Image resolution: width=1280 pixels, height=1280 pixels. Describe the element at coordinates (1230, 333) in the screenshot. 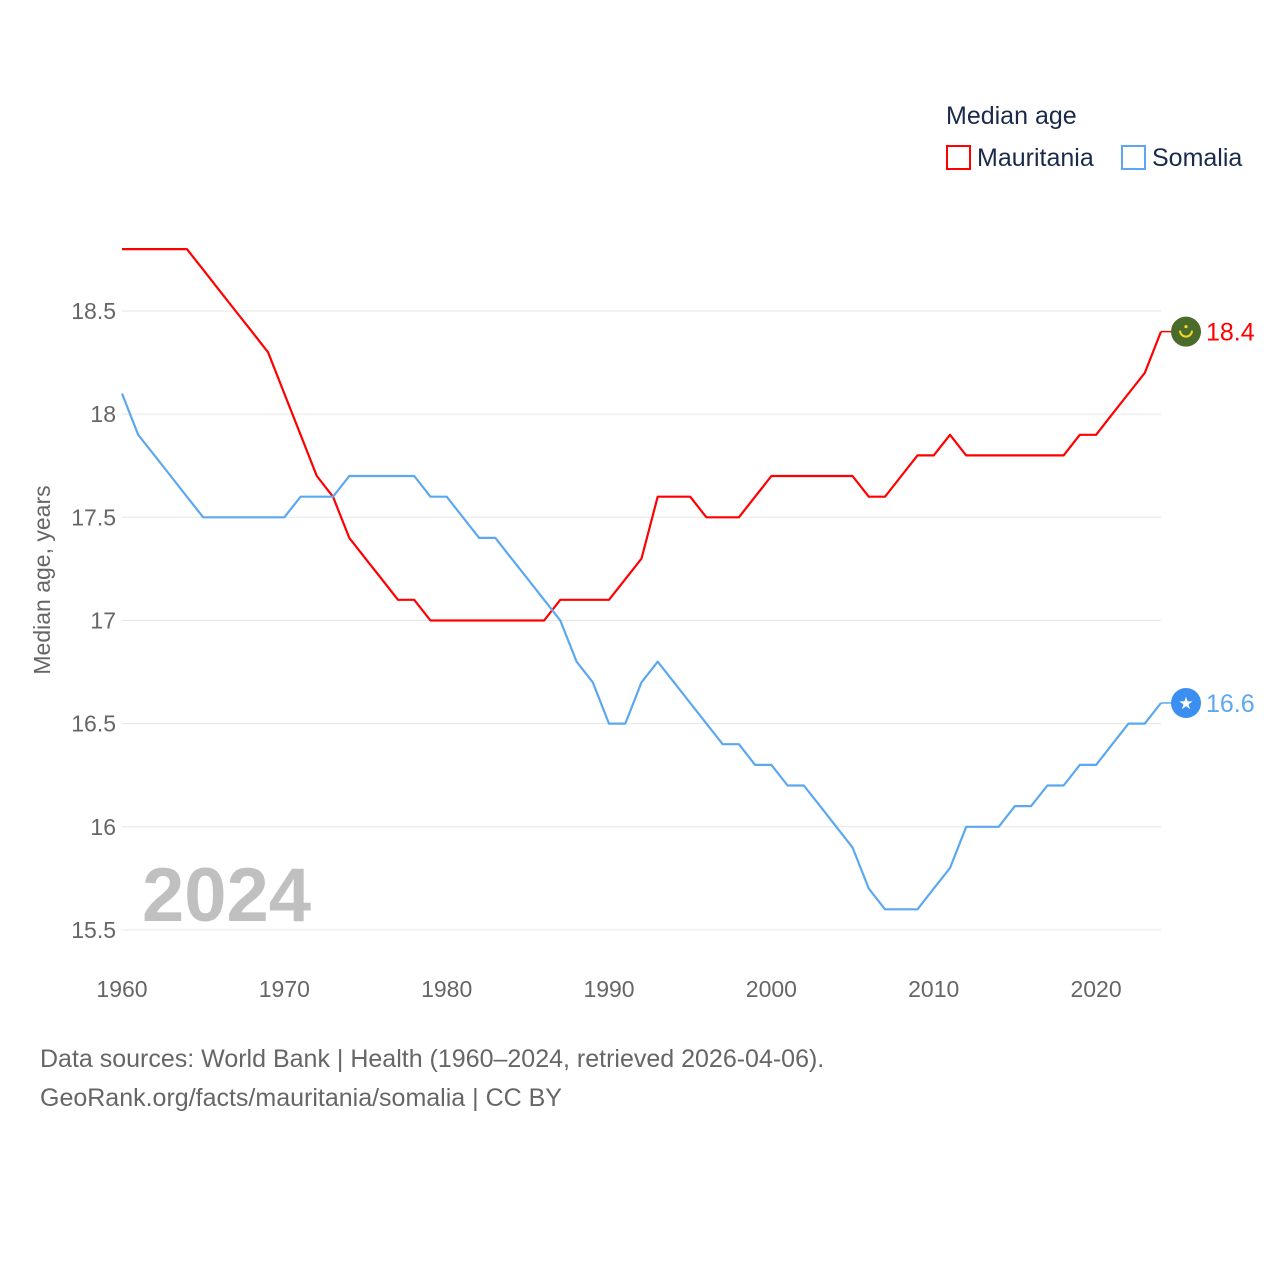

I see `end-value-label-mauritania: 18.4` at that location.